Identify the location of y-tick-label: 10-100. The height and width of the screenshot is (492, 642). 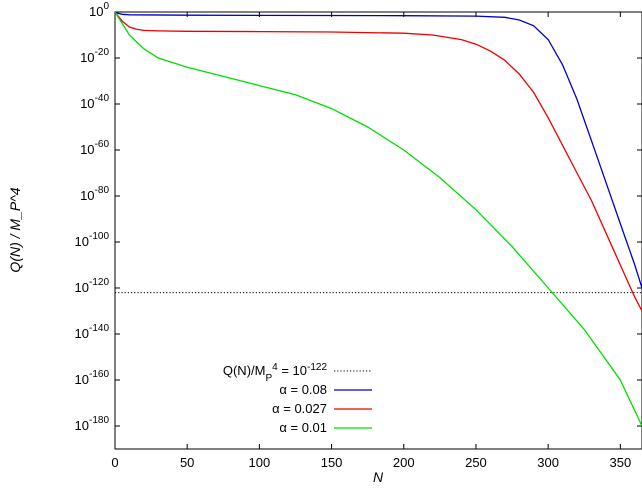
(92, 240).